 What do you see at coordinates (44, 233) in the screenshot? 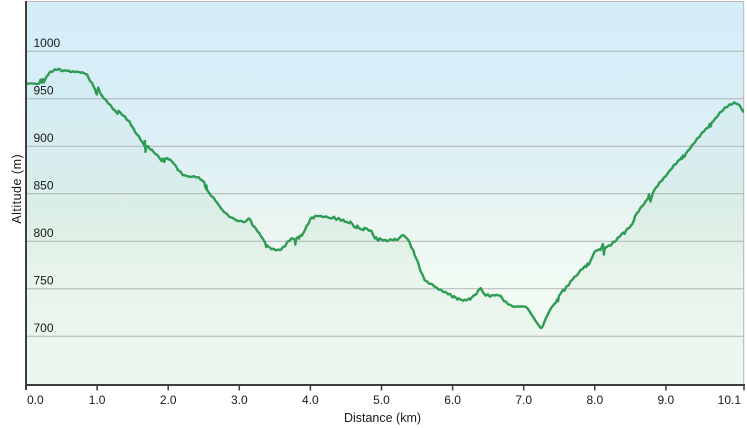
I see `svg-text: 800` at bounding box center [44, 233].